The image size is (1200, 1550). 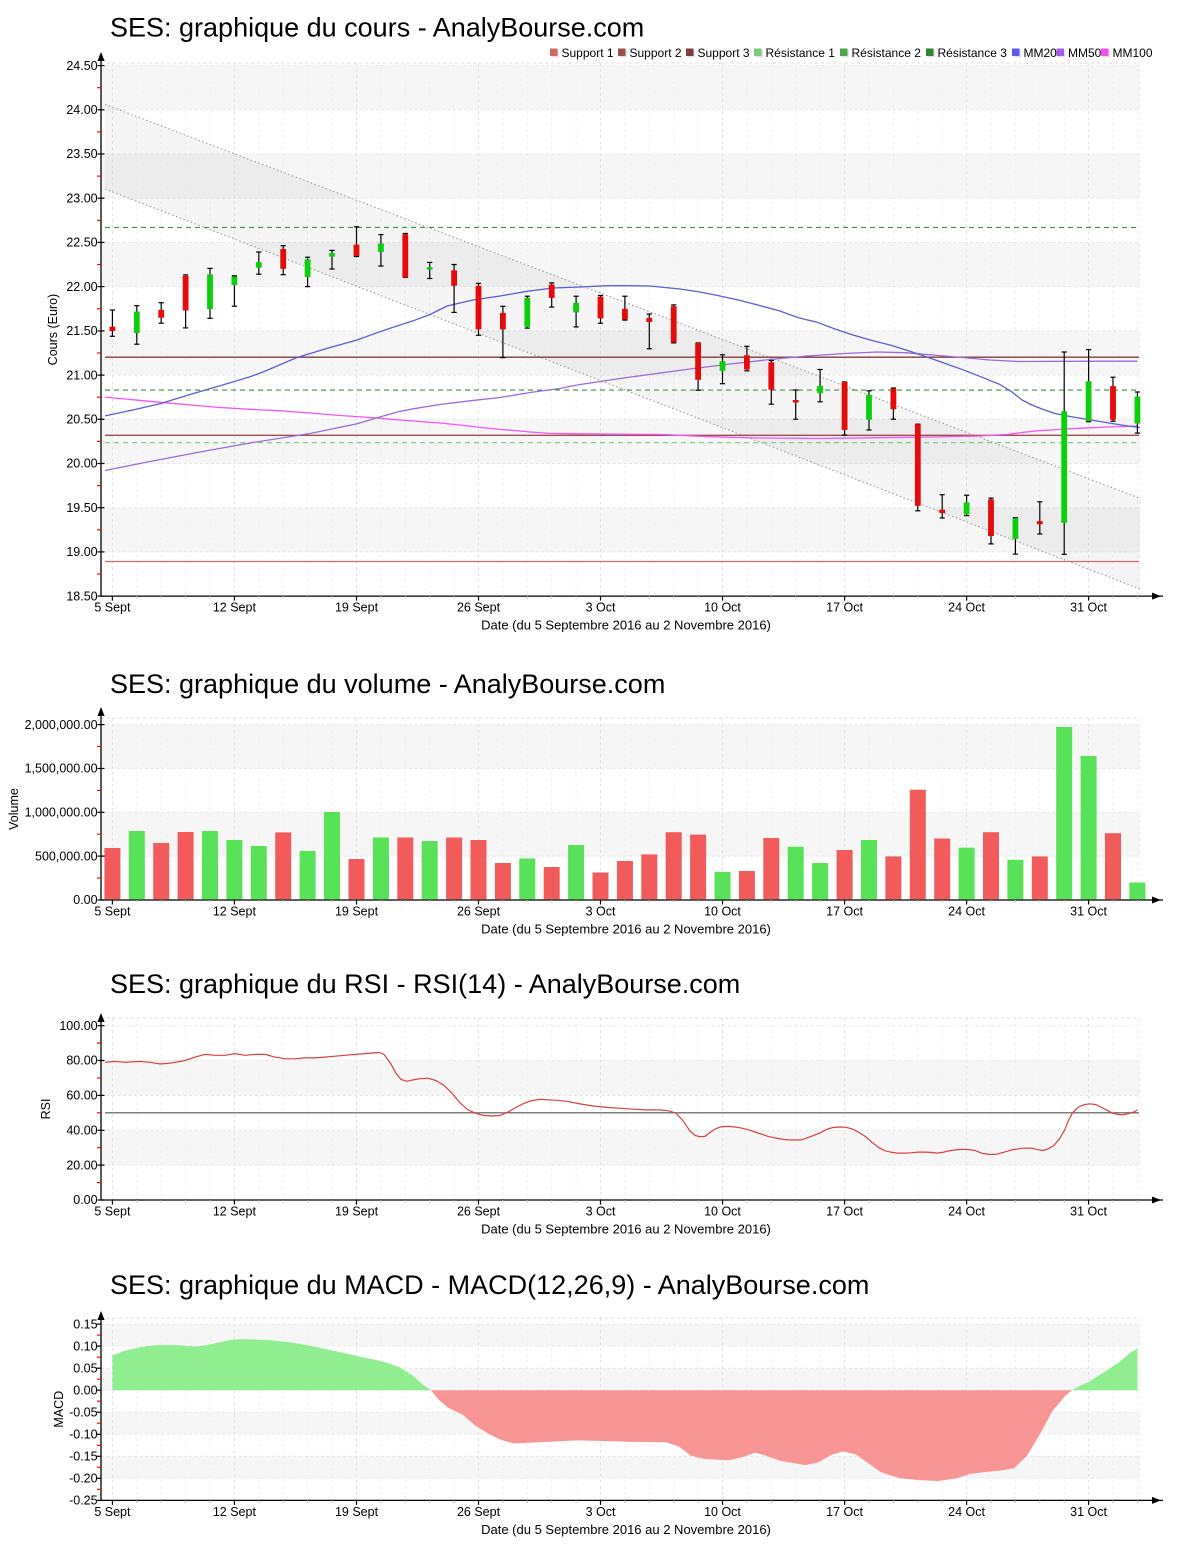 I want to click on svg-text: 19.50, so click(x=81, y=508).